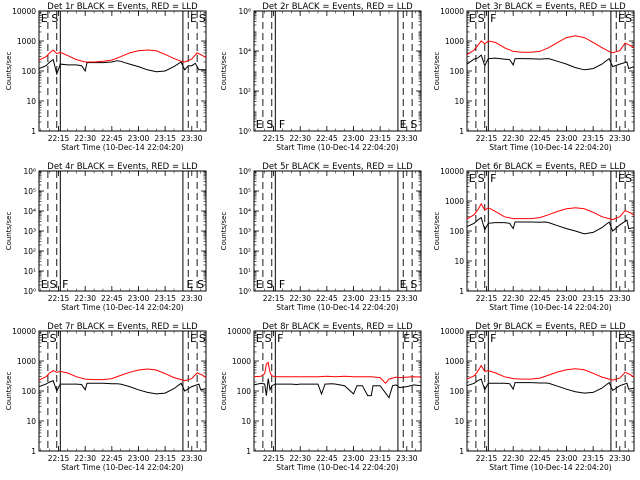 The width and height of the screenshot is (640, 480). Describe the element at coordinates (337, 7) in the screenshot. I see `panel-title: Det 2r BLACK = Events, RED = LLD` at that location.